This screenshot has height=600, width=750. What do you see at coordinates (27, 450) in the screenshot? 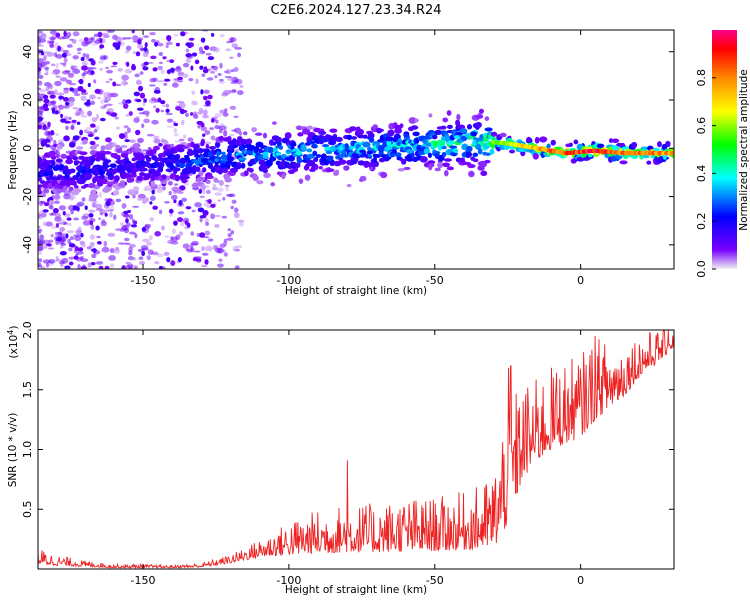
I see `y-tick-label: 1.0` at bounding box center [27, 450].